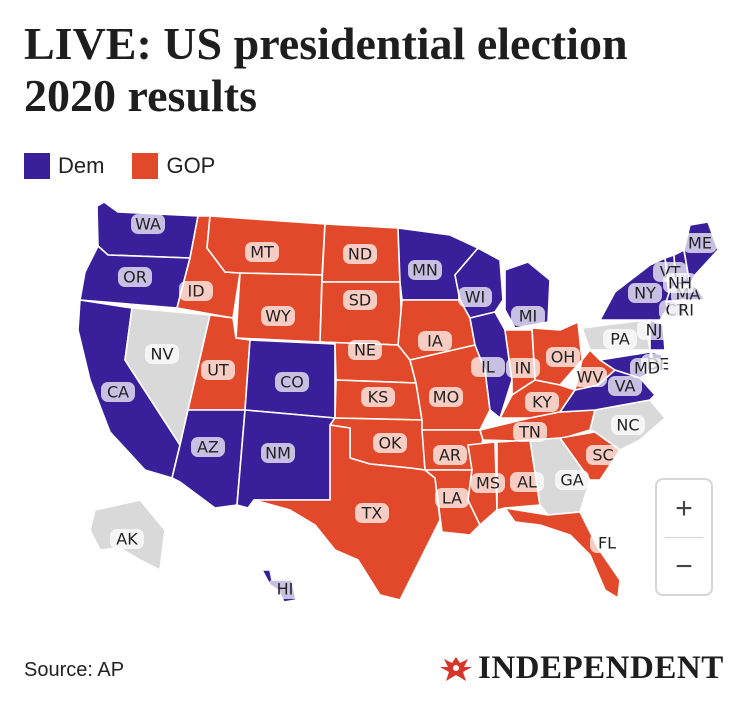 This screenshot has height=706, width=750. I want to click on state-label-nc: NC, so click(627, 425).